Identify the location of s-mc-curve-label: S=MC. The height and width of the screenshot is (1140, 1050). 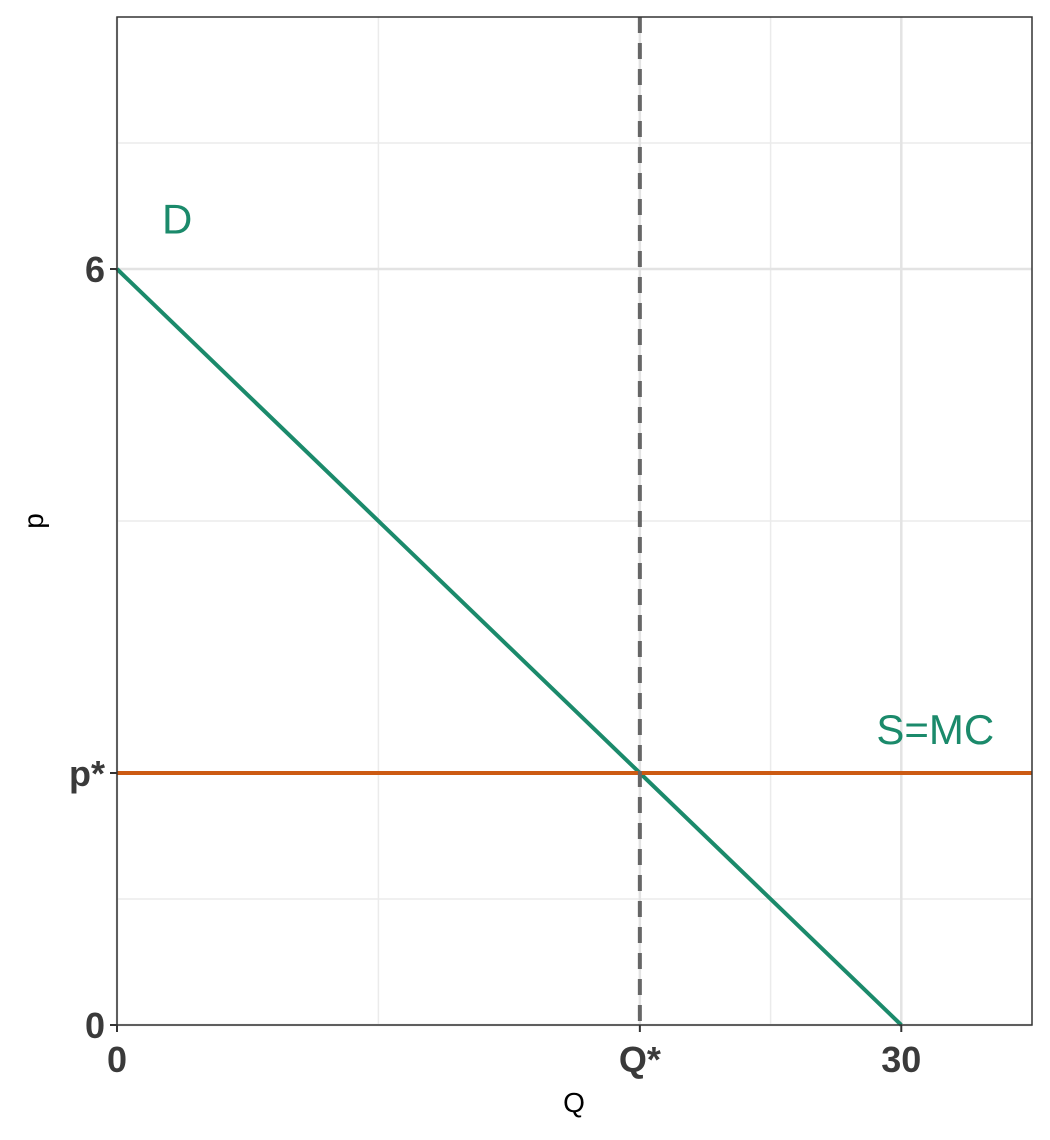
(935, 729).